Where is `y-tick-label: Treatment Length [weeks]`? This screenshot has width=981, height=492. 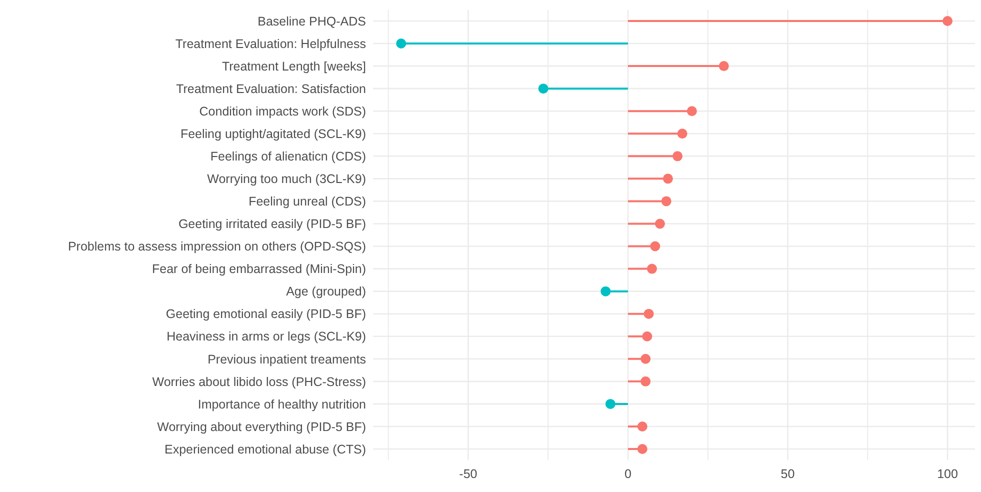
y-tick-label: Treatment Length [weeks] is located at coordinates (294, 66).